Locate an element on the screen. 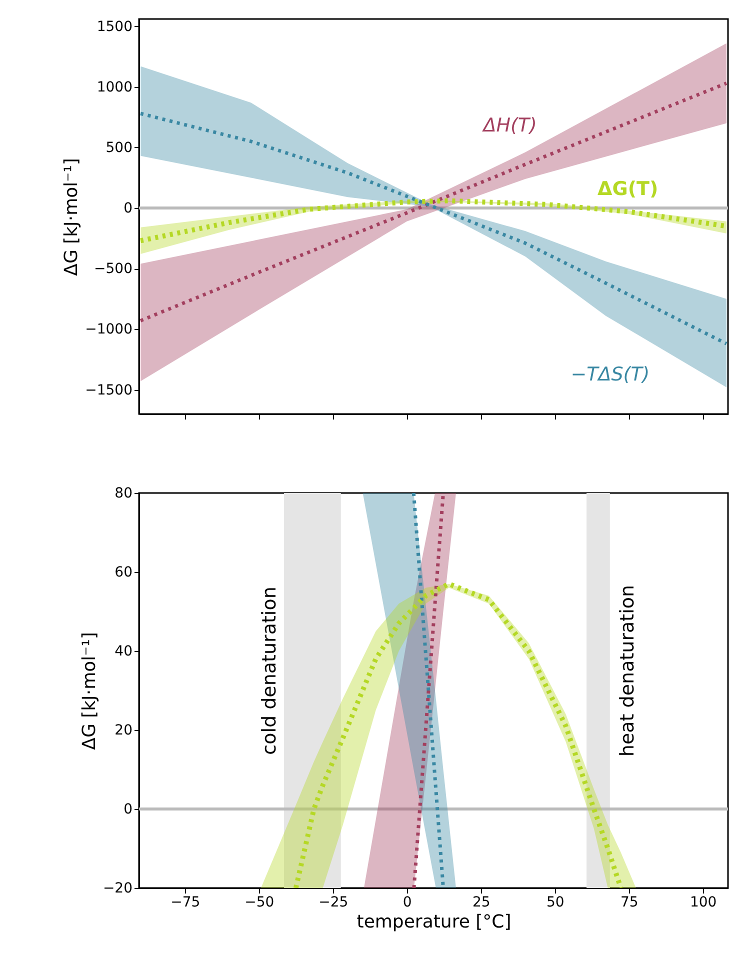  x-tick-label: 0 is located at coordinates (407, 902).